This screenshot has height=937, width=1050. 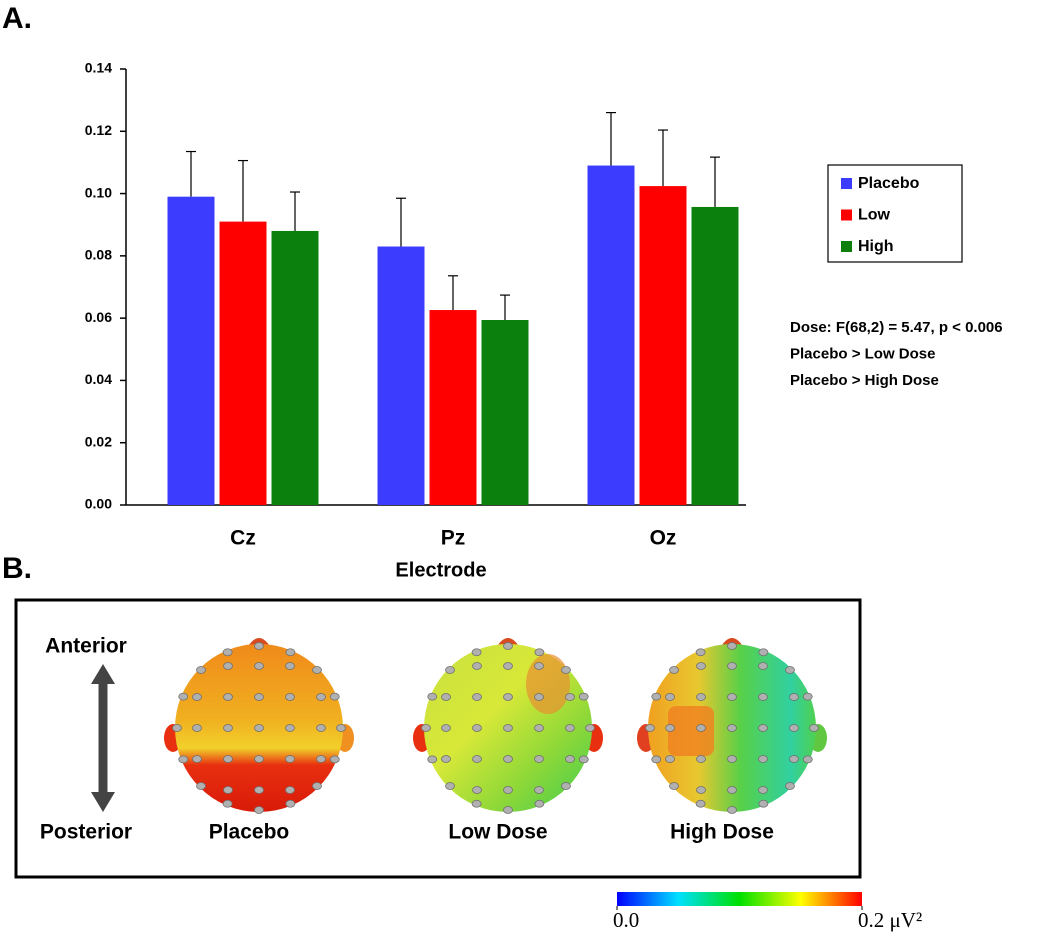 I want to click on y-tick-label: 0.10, so click(x=98, y=192).